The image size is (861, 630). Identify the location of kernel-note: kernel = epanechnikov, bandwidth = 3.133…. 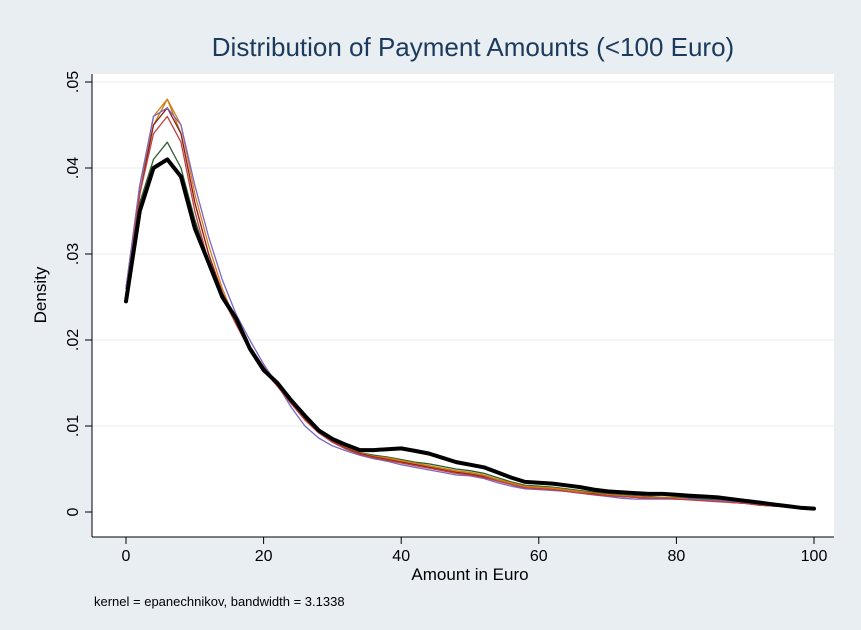
(219, 601).